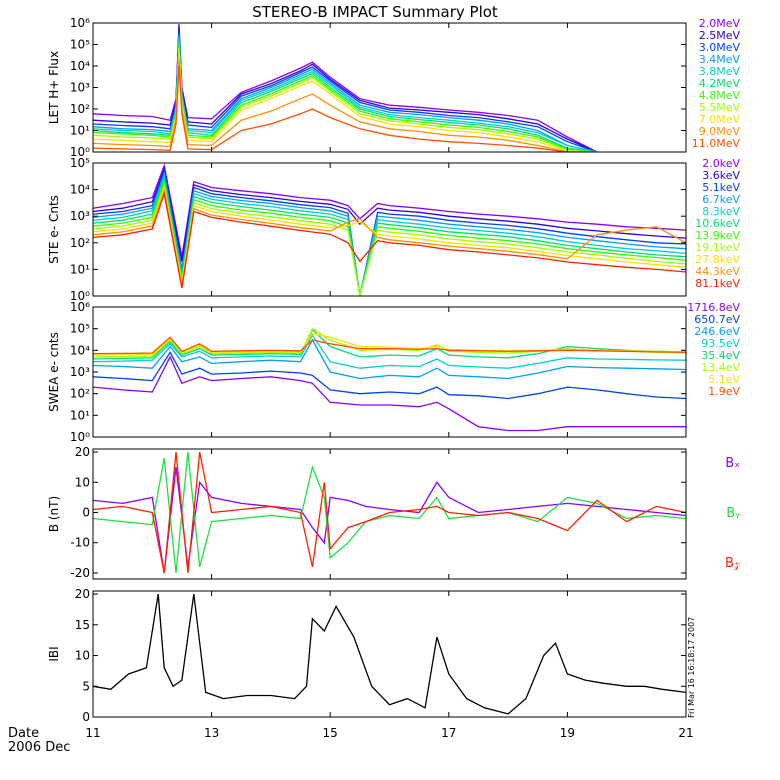 This screenshot has height=780, width=780. I want to click on legend-entry: 27.8keV, so click(717, 259).